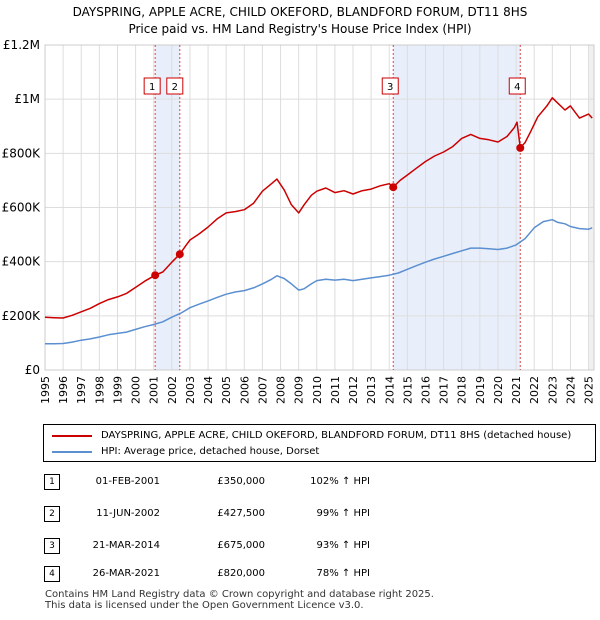 This screenshot has height=620, width=600. I want to click on x-tick-label: 2021, so click(516, 390).